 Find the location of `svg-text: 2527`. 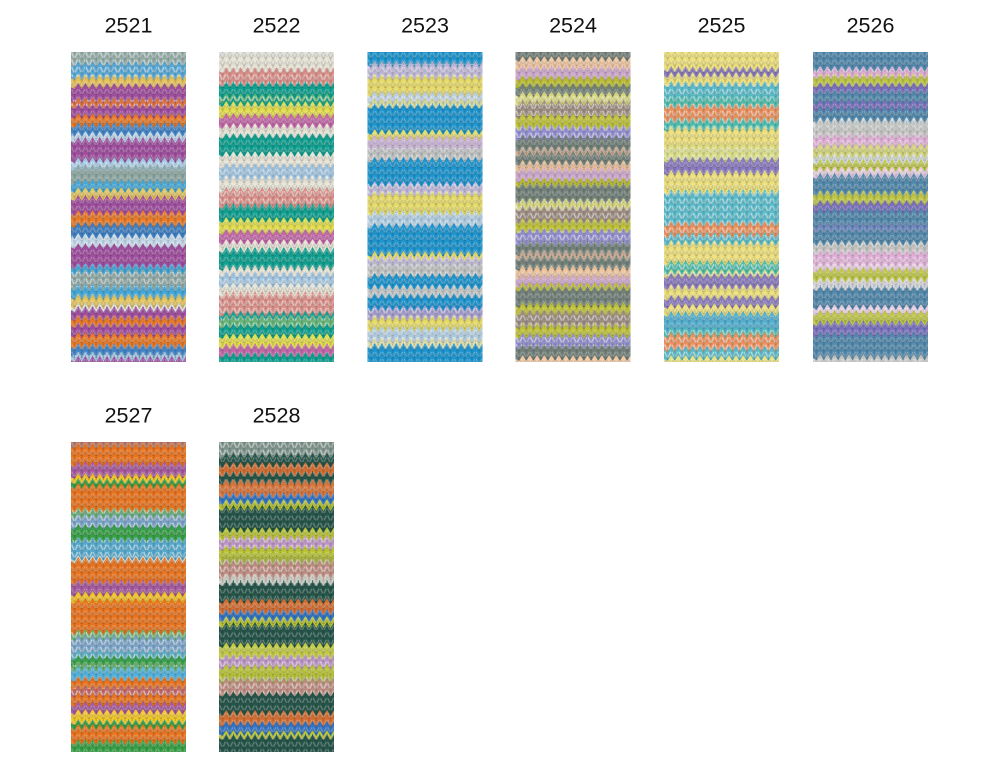

svg-text: 2527 is located at coordinates (129, 416).